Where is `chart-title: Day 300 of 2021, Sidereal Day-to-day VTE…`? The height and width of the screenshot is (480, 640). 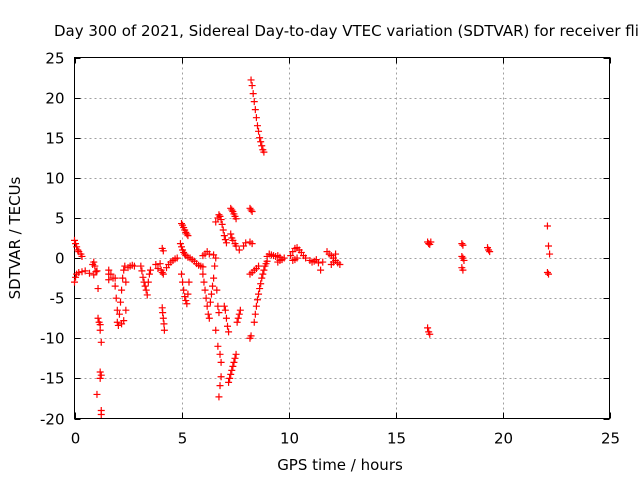 chart-title: Day 300 of 2021, Sidereal Day-to-day VTE… is located at coordinates (347, 31).